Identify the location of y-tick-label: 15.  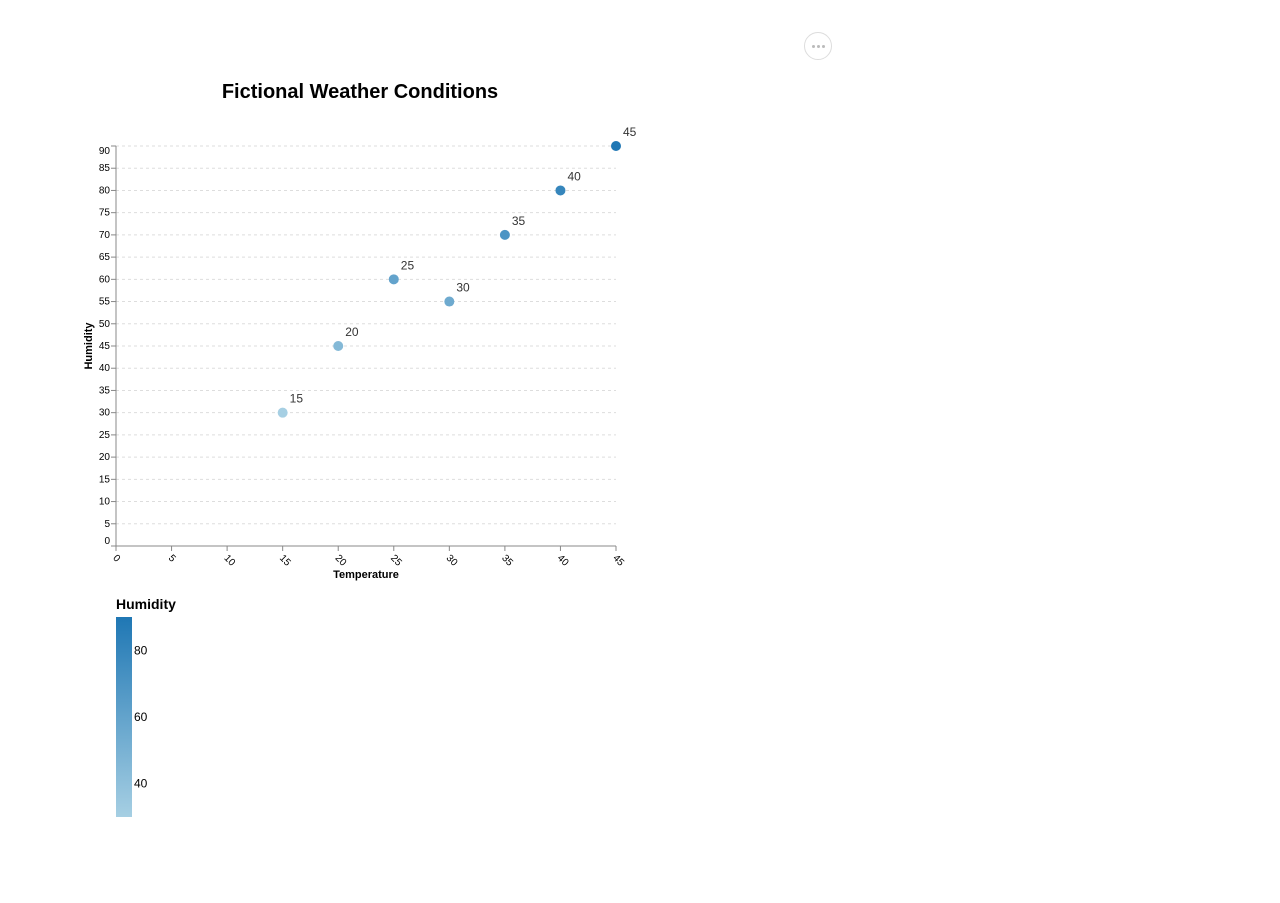
(105, 479).